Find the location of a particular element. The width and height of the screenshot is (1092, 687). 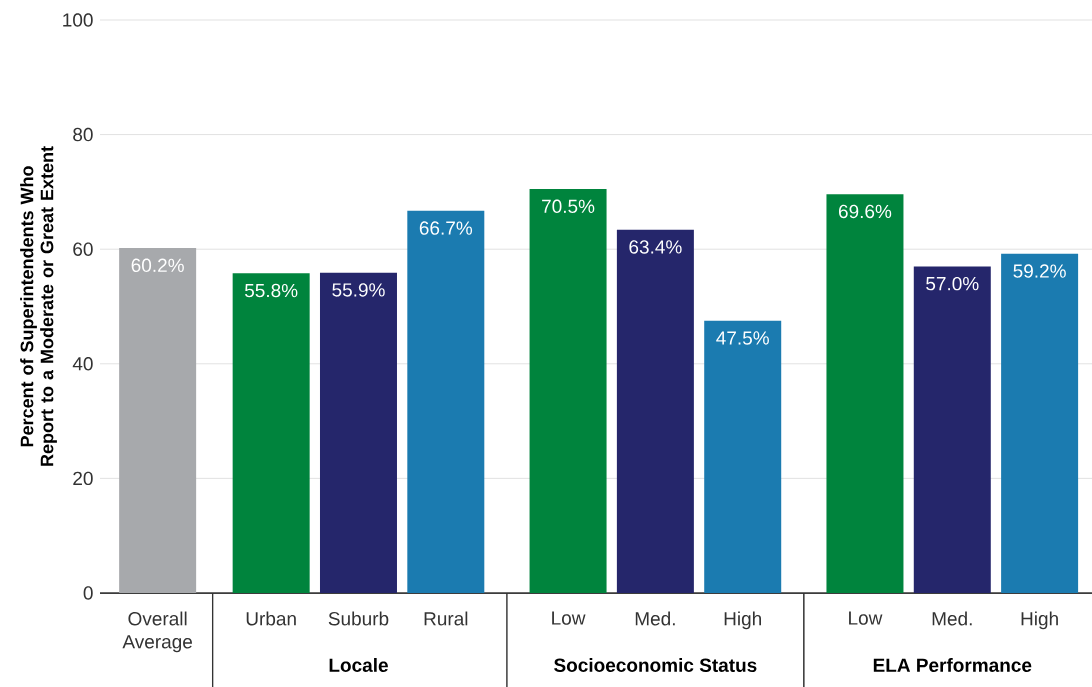

x-tick-label: Overall Average is located at coordinates (157, 632).